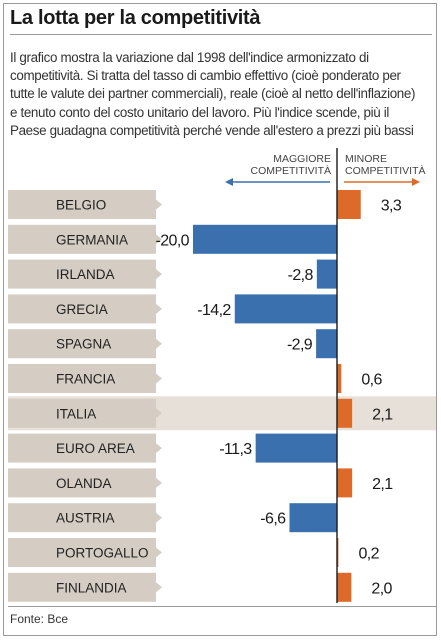 The height and width of the screenshot is (640, 441). I want to click on country-label: OLANDA, so click(84, 483).